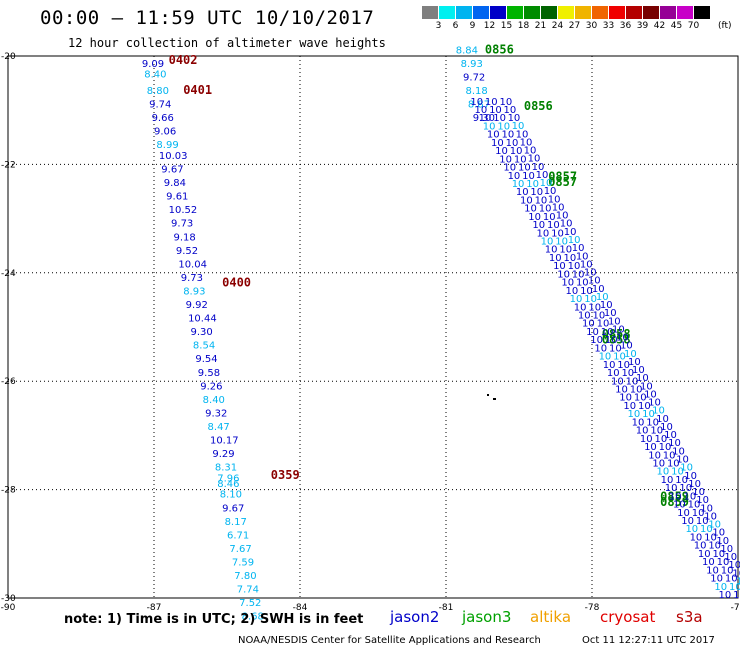  I want to click on cryosat-time-label: 0400, so click(236, 282).